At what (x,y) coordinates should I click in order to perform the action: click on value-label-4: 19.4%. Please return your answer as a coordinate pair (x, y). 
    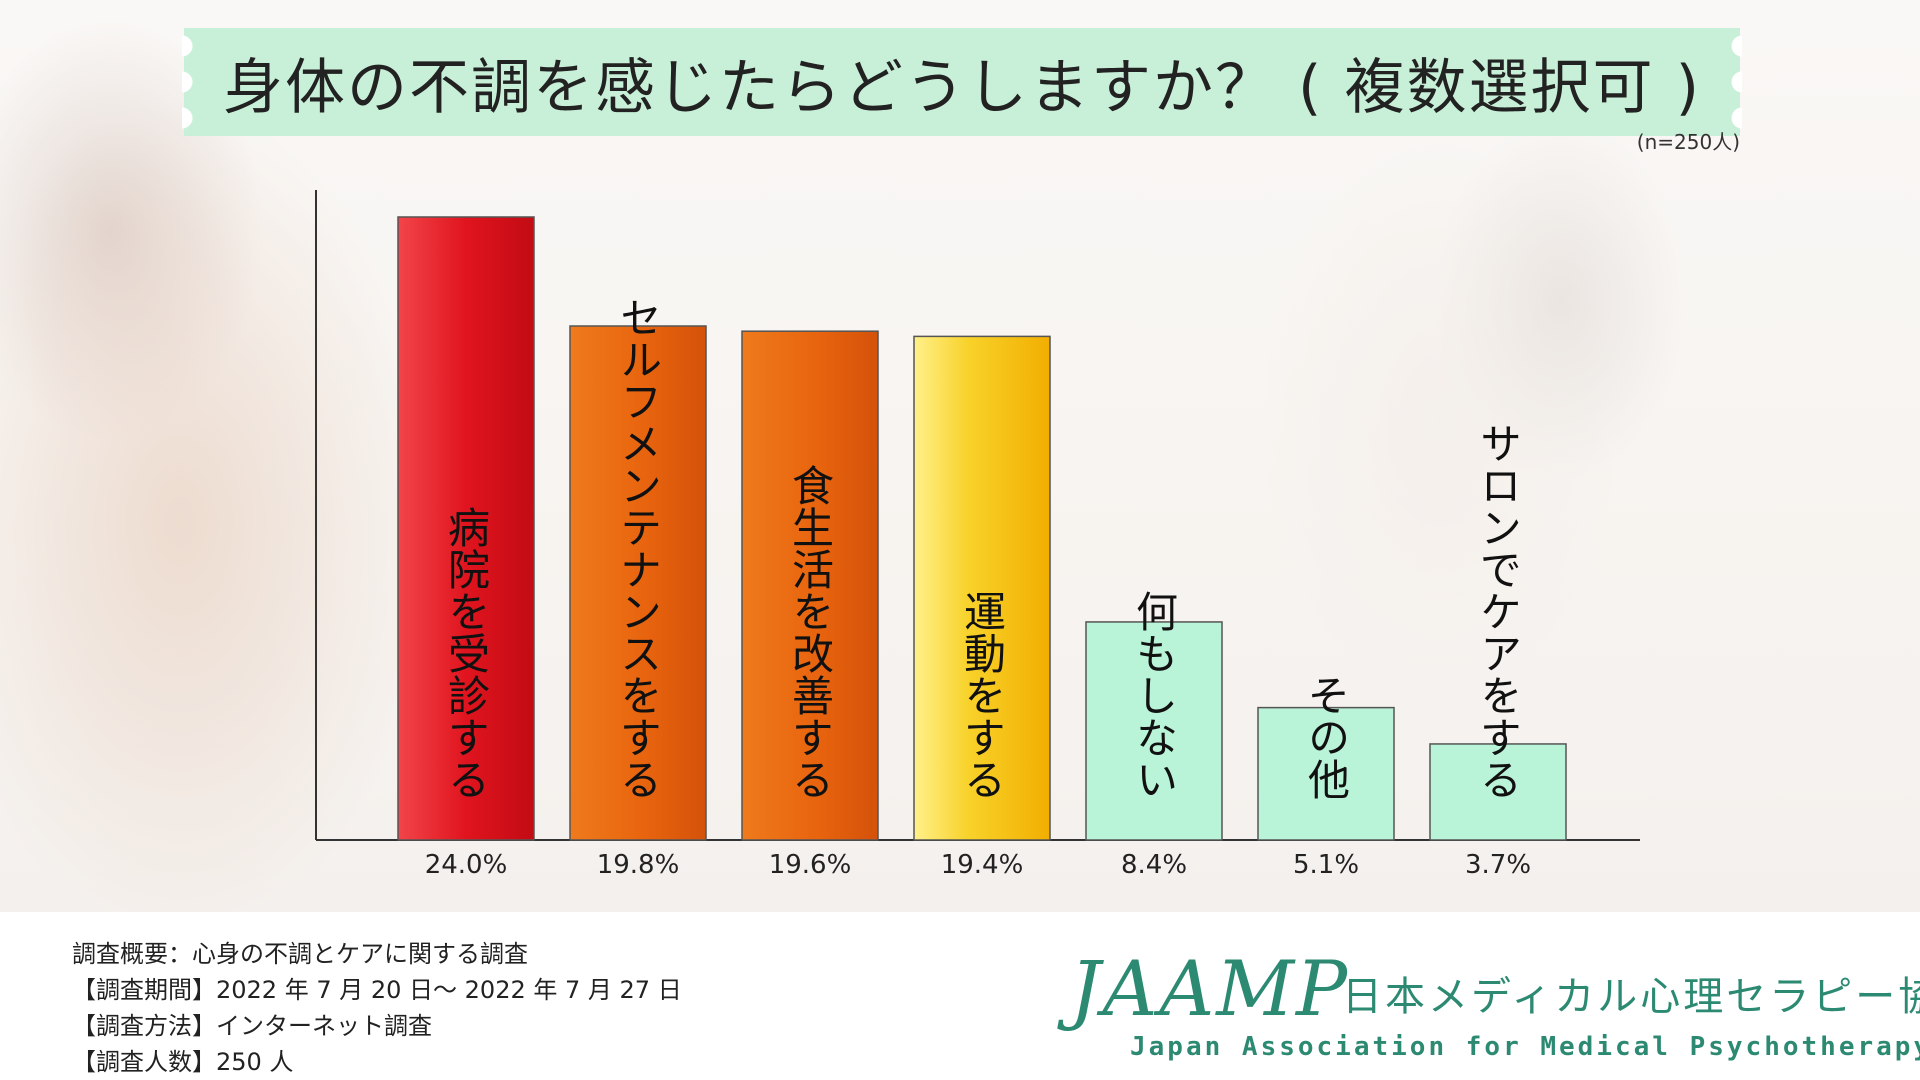
    Looking at the image, I should click on (982, 865).